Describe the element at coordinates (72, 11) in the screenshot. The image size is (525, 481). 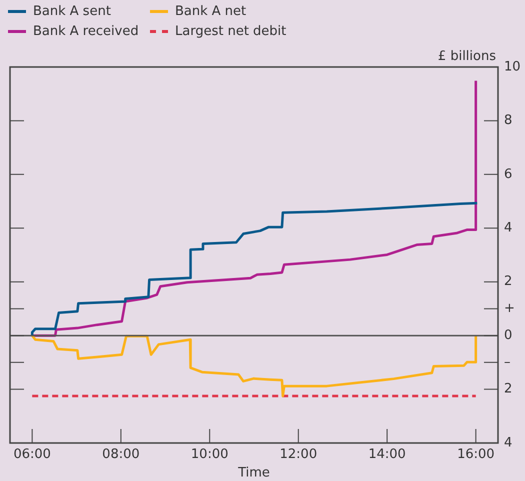
I see `legend-label: Bank A sent` at that location.